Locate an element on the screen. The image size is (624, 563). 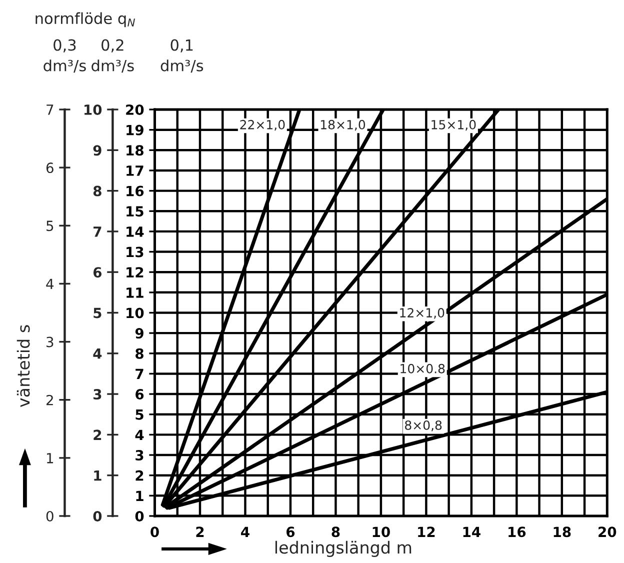
x-tick-label: 20 is located at coordinates (607, 532).